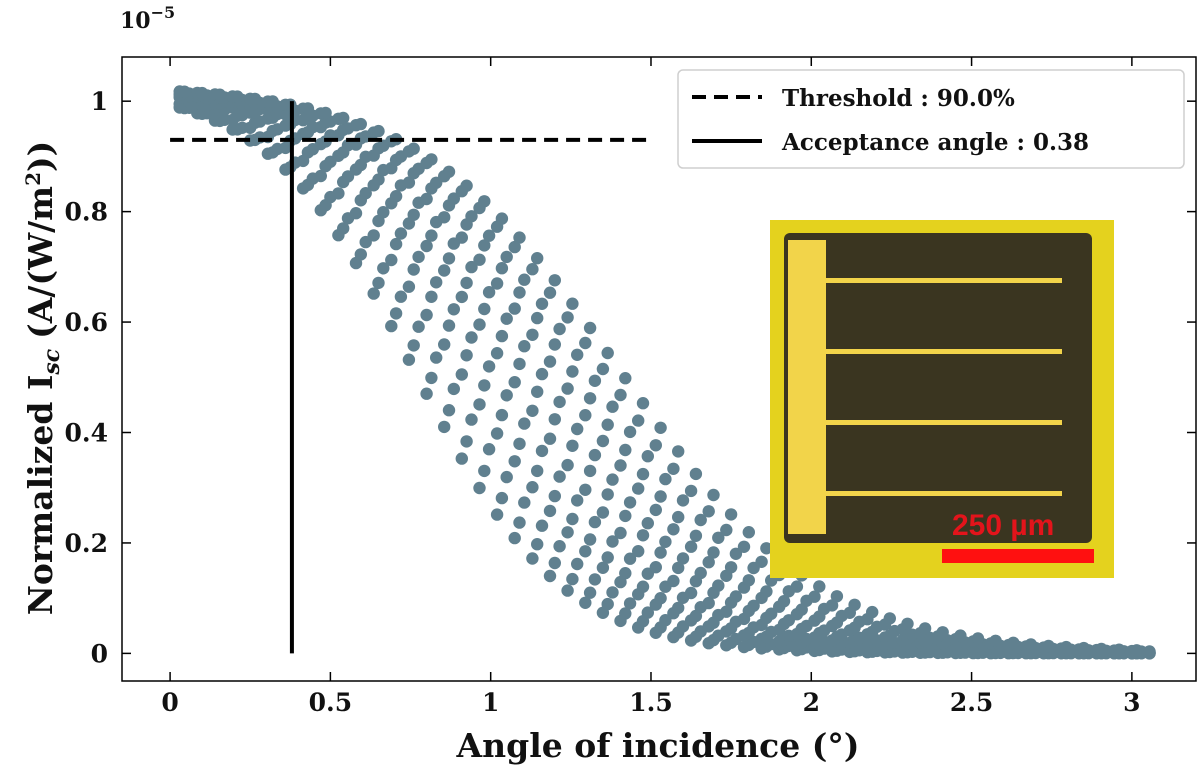 This screenshot has height=770, width=1200. Describe the element at coordinates (807, 387) in the screenshot. I see `inset-busbar` at that location.